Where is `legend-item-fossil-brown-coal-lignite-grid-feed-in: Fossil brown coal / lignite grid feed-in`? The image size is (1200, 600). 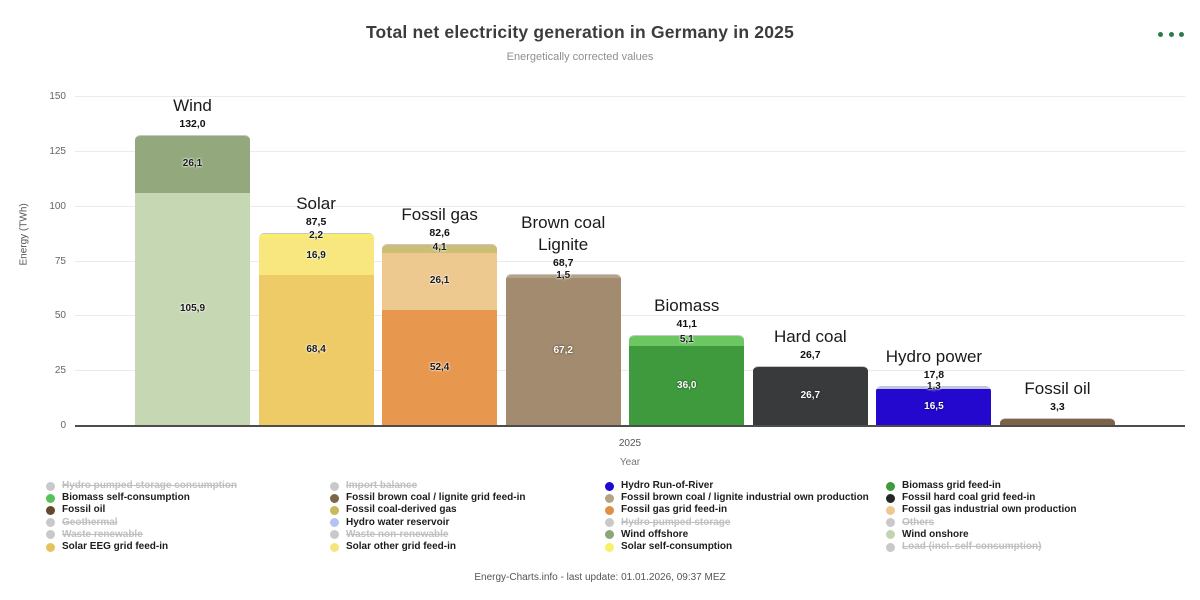 legend-item-fossil-brown-coal-lignite-grid-feed-in: Fossil brown coal / lignite grid feed-in is located at coordinates (427, 498).